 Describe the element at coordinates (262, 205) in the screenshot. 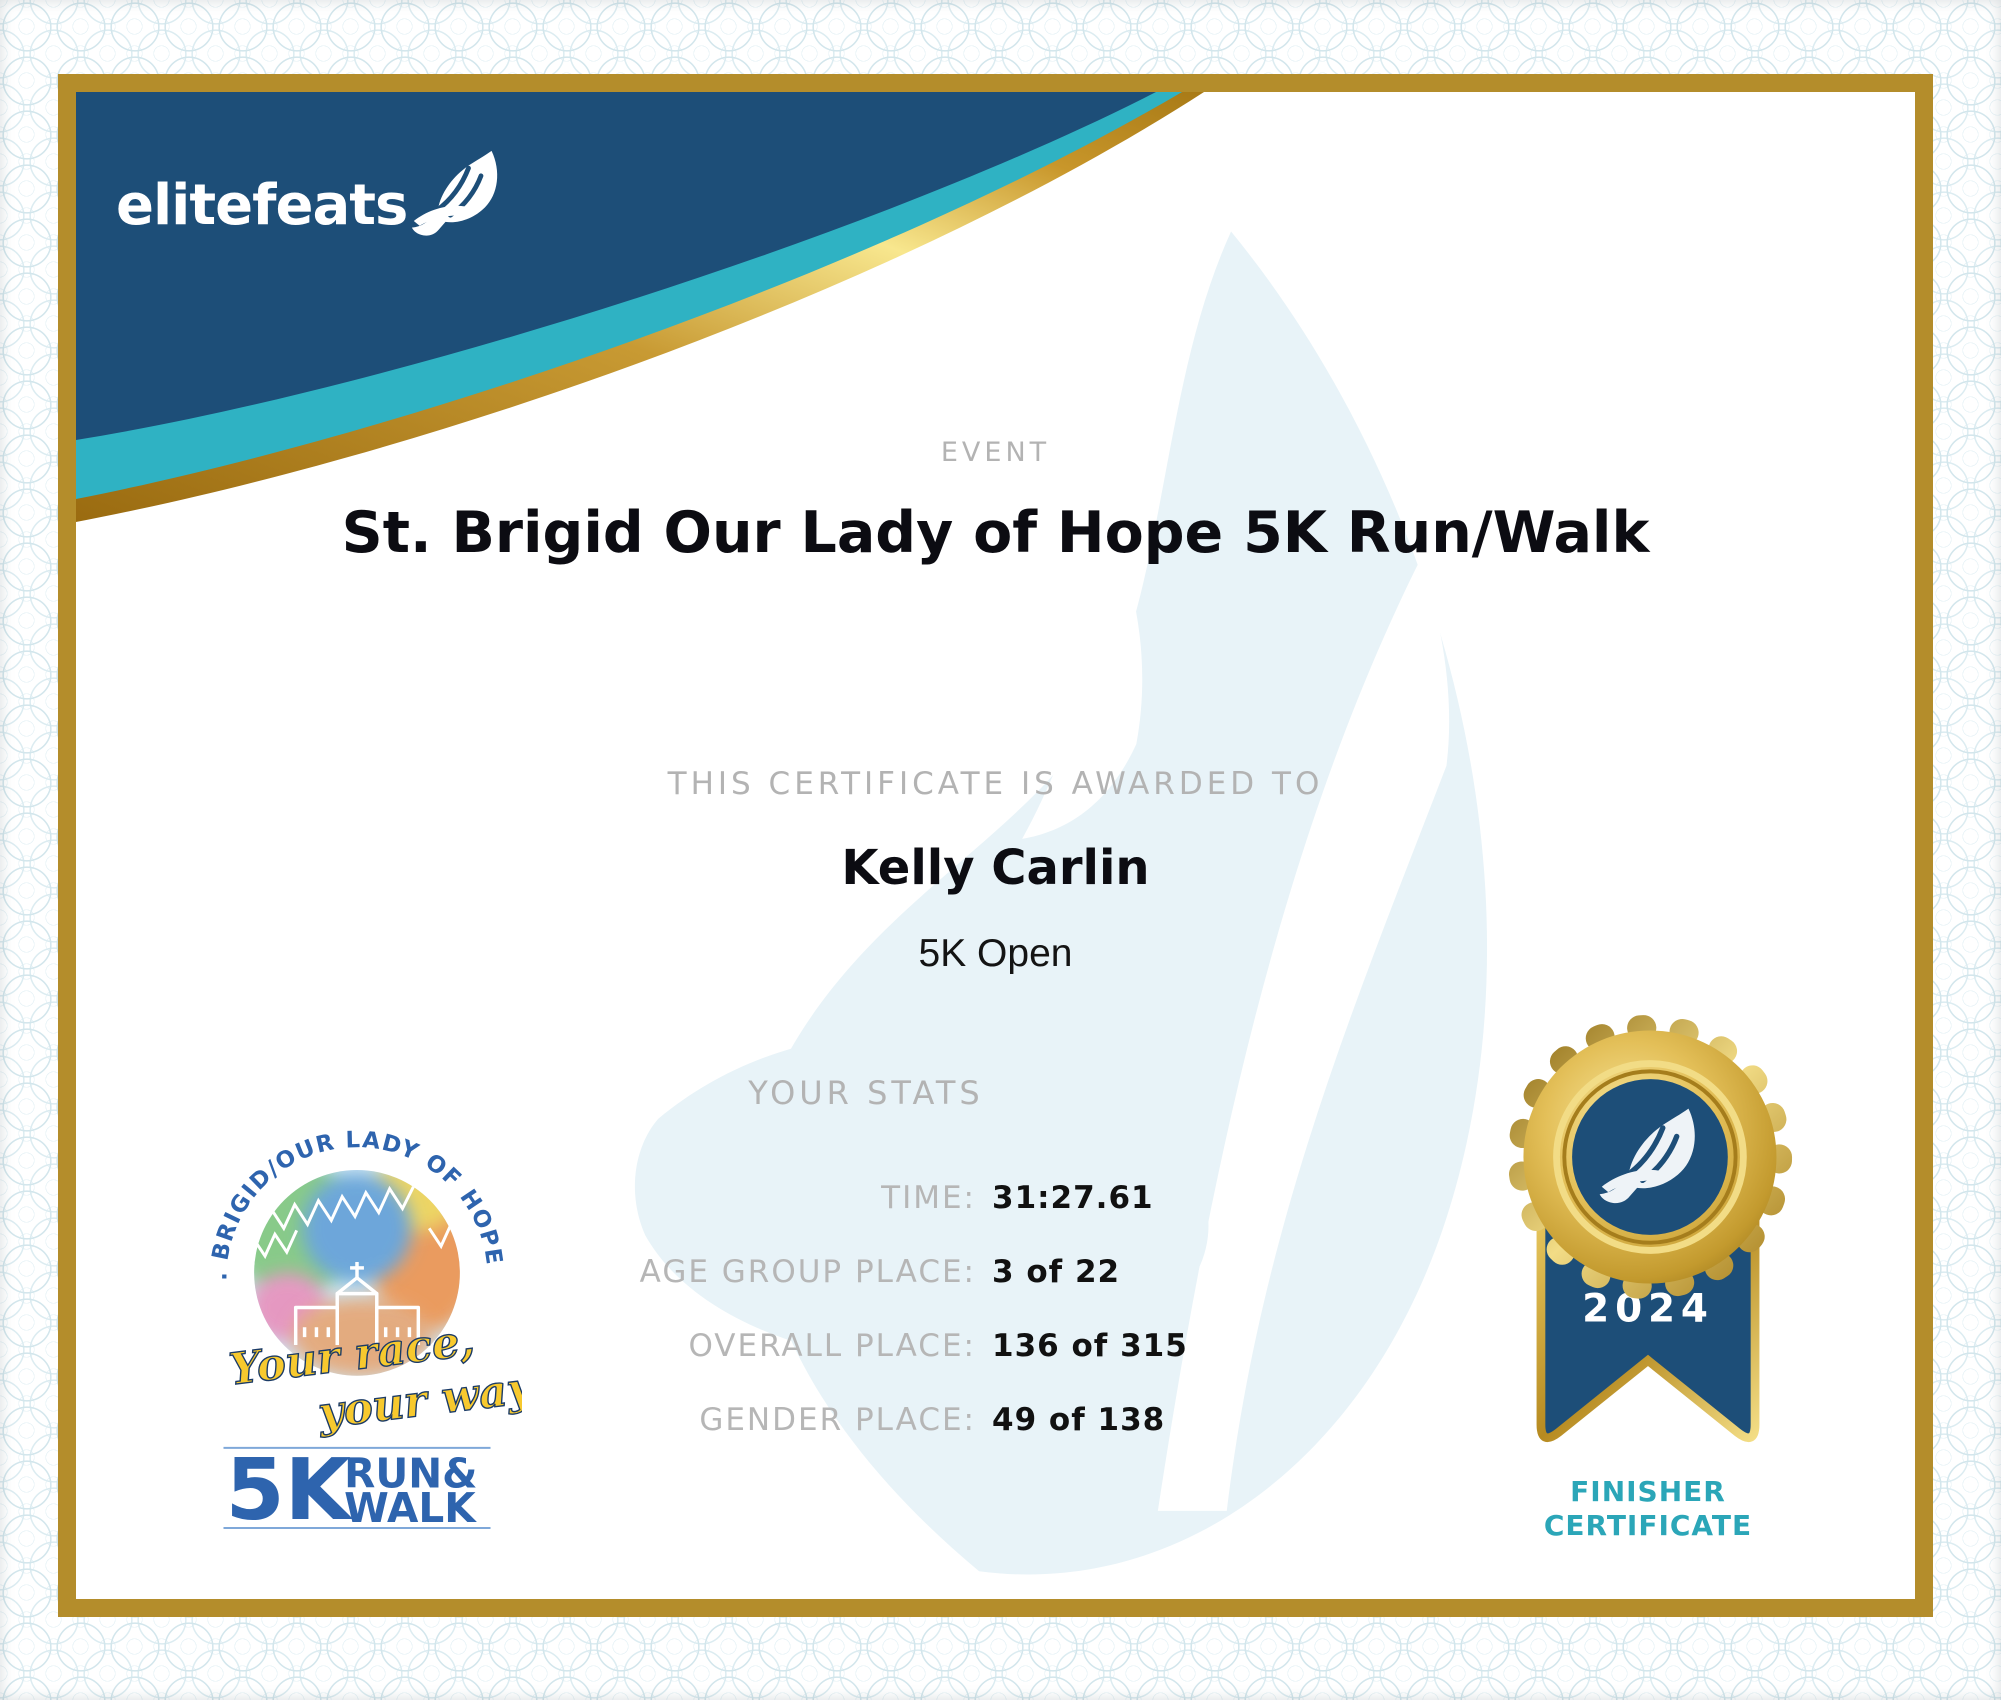

I see `brand-name: elitefeats` at that location.